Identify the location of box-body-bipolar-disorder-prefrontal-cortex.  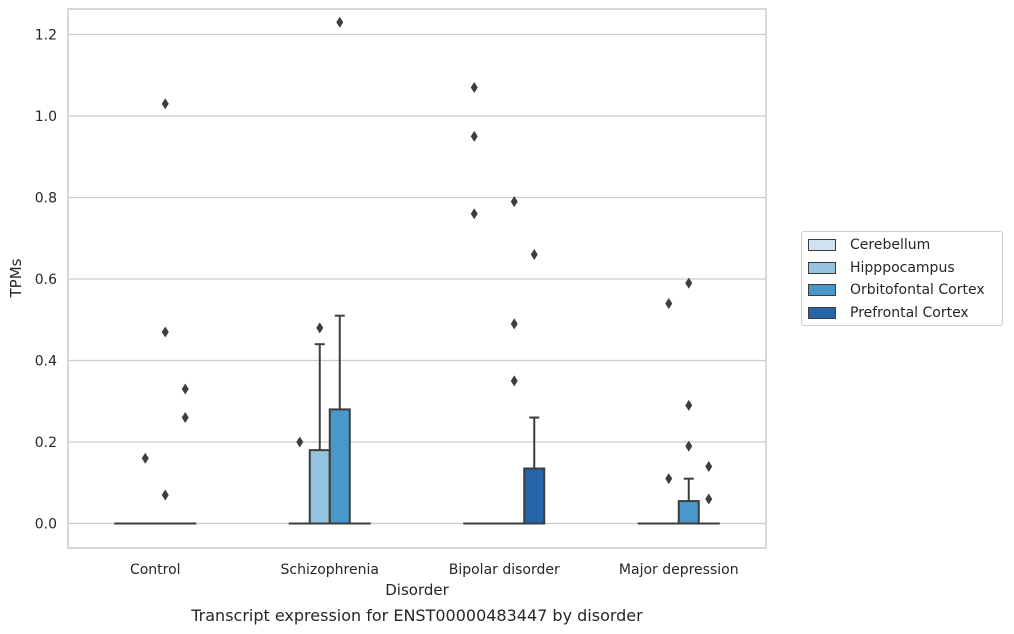
(534, 496).